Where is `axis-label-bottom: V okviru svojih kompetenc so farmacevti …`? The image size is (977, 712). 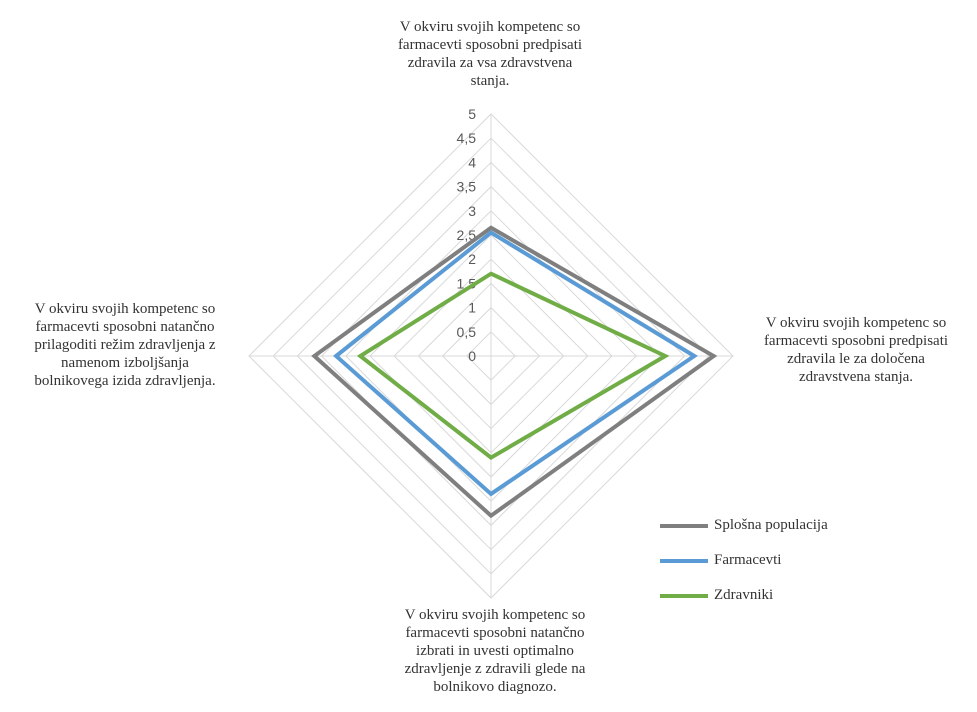 axis-label-bottom: V okviru svojih kompetenc so farmacevti … is located at coordinates (495, 651).